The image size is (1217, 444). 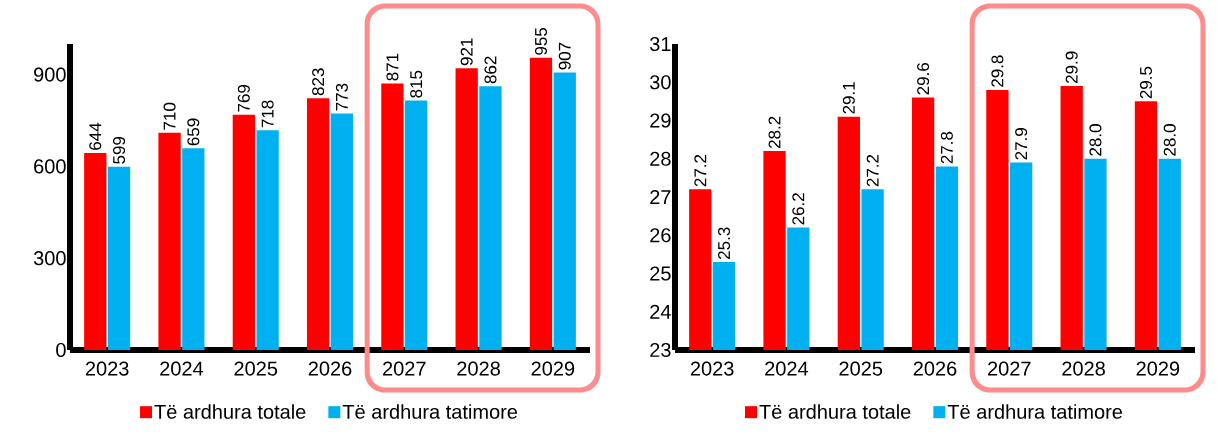 I want to click on data-label: 599, so click(x=119, y=150).